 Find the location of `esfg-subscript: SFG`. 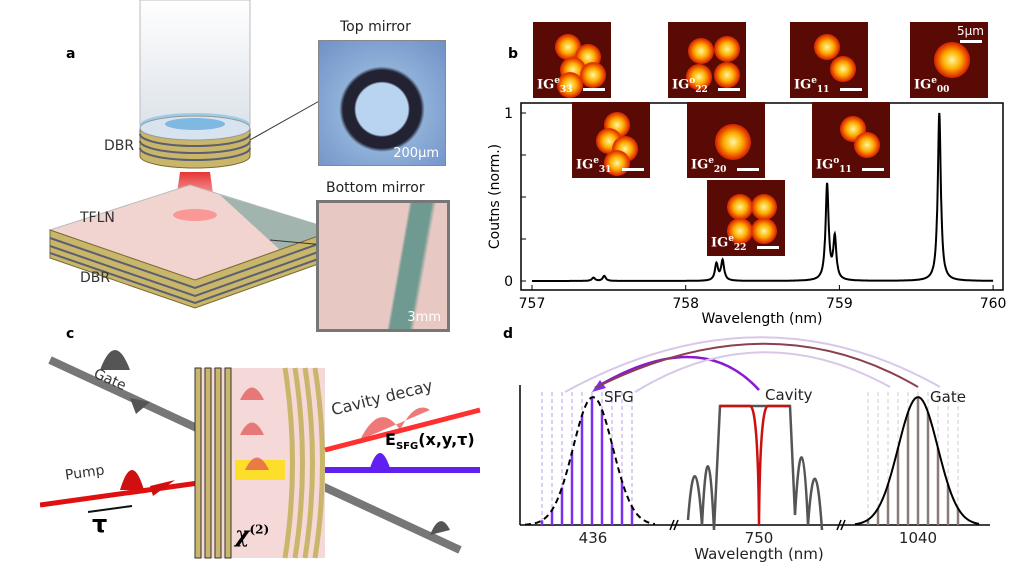

esfg-subscript: SFG is located at coordinates (407, 447).